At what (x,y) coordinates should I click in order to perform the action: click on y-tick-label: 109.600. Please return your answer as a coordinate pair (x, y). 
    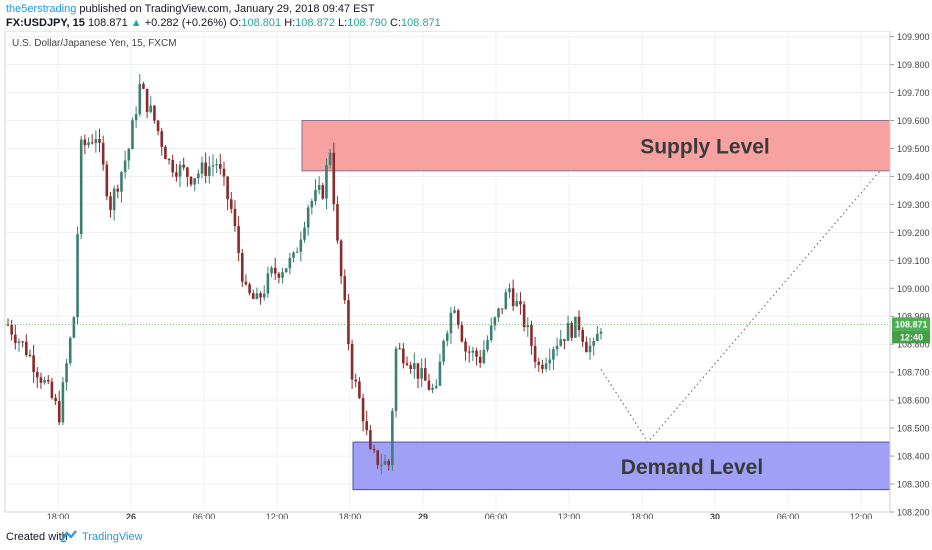
    Looking at the image, I should click on (913, 121).